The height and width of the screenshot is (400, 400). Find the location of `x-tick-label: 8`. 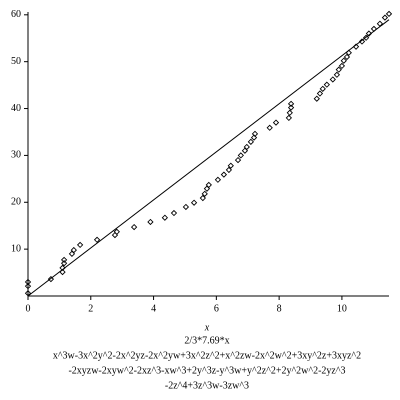

x-tick-label: 8 is located at coordinates (279, 308).